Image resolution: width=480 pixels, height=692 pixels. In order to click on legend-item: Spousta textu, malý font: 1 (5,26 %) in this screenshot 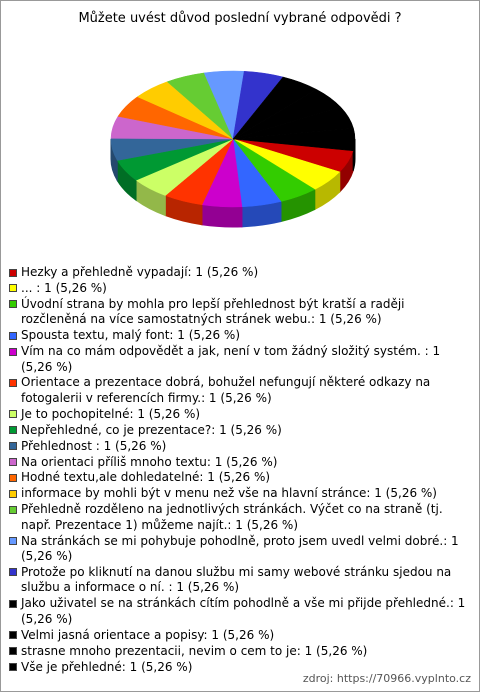, I will do `click(240, 336)`.